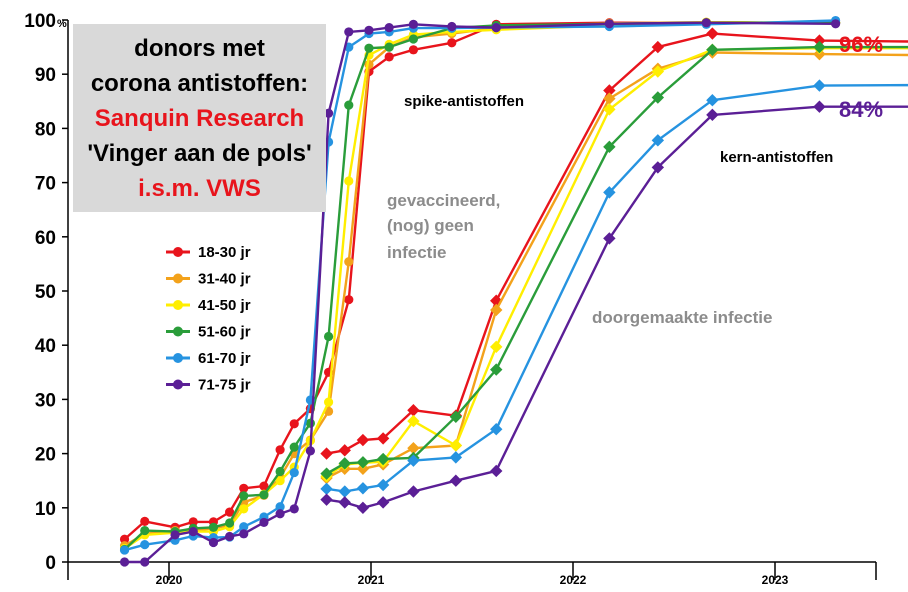 The width and height of the screenshot is (908, 592). What do you see at coordinates (45, 346) in the screenshot?
I see `y-tick-label: 40` at bounding box center [45, 346].